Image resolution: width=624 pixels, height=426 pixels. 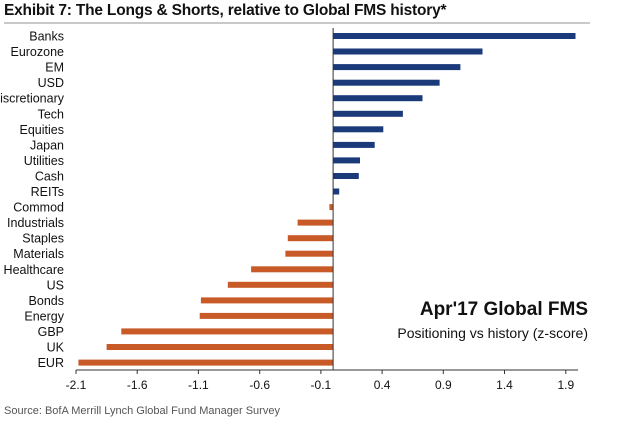 What do you see at coordinates (378, 98) in the screenshot?
I see `bar-discretionary` at bounding box center [378, 98].